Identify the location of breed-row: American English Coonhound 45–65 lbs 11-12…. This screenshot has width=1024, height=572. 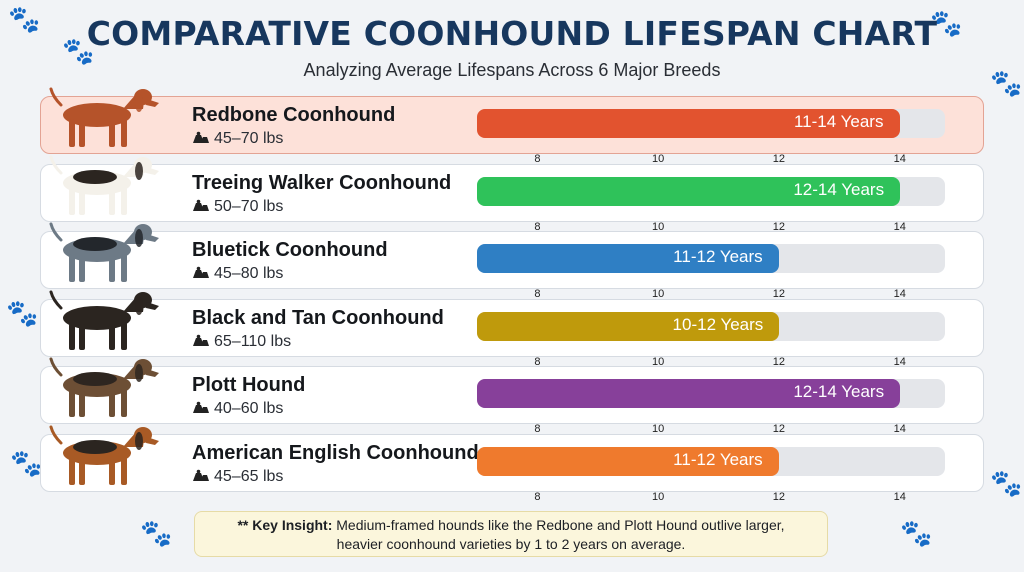
(512, 464).